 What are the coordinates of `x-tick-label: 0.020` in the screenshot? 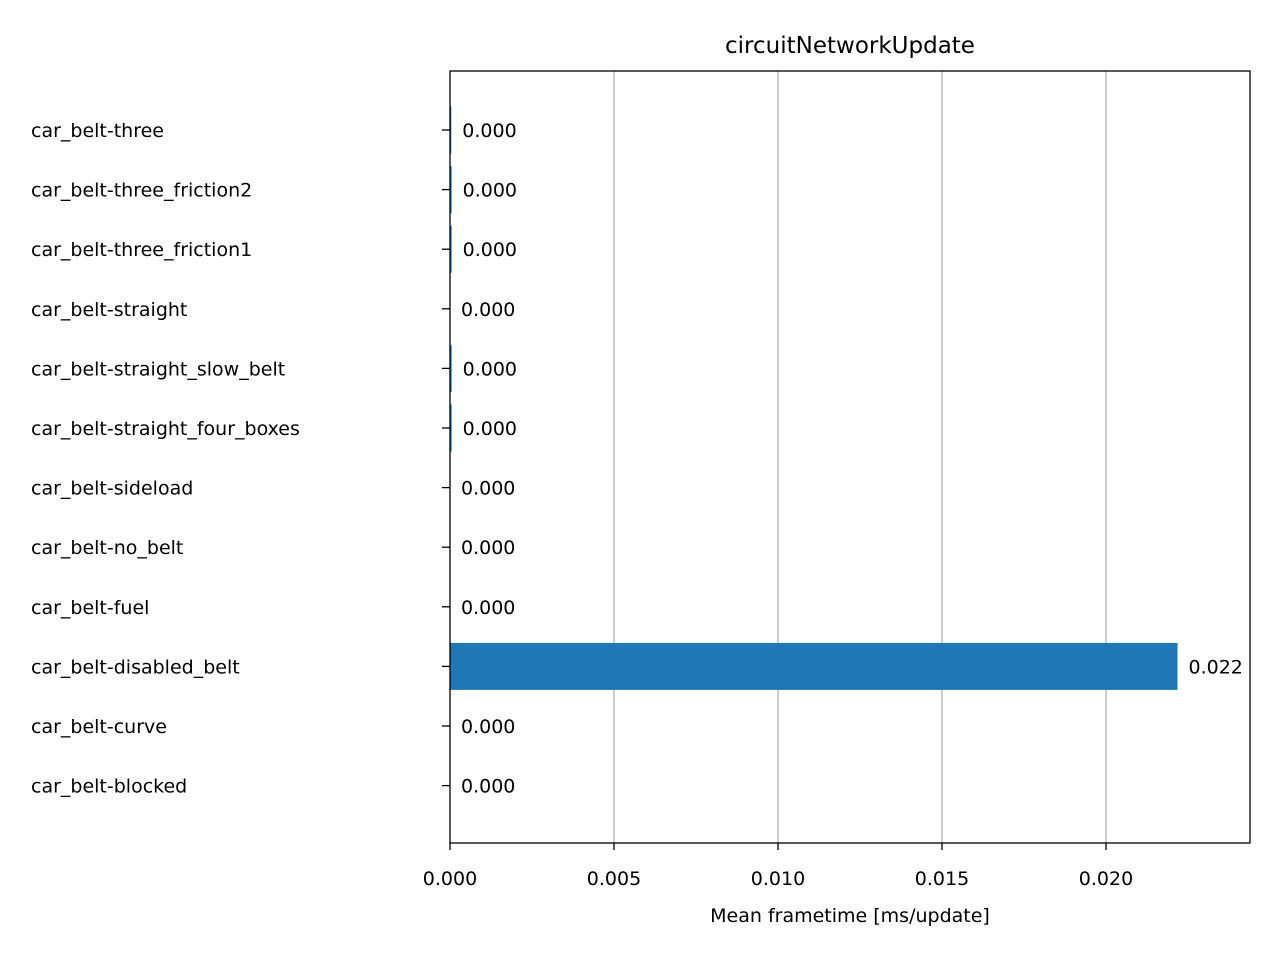 It's located at (1106, 879).